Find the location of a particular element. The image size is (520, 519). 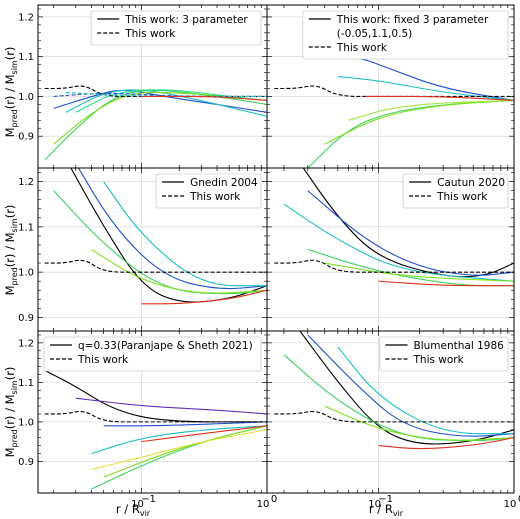

legend-label: (-0.05,1.1,0.5) is located at coordinates (374, 34).